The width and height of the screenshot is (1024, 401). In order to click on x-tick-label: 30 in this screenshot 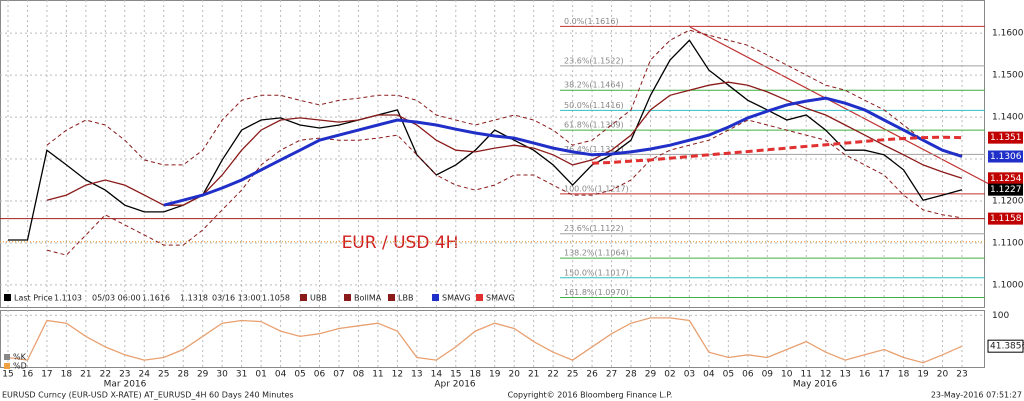, I will do `click(222, 375)`.